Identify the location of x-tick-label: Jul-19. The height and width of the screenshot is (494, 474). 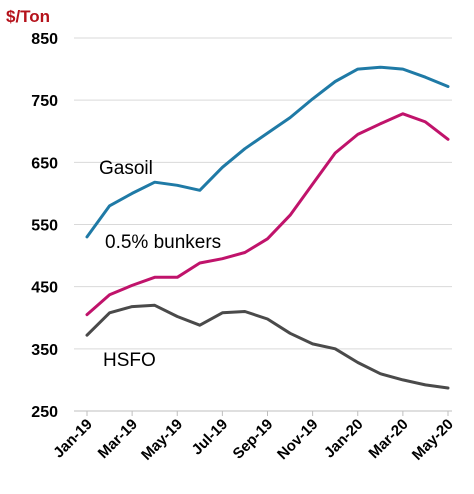
(210, 437).